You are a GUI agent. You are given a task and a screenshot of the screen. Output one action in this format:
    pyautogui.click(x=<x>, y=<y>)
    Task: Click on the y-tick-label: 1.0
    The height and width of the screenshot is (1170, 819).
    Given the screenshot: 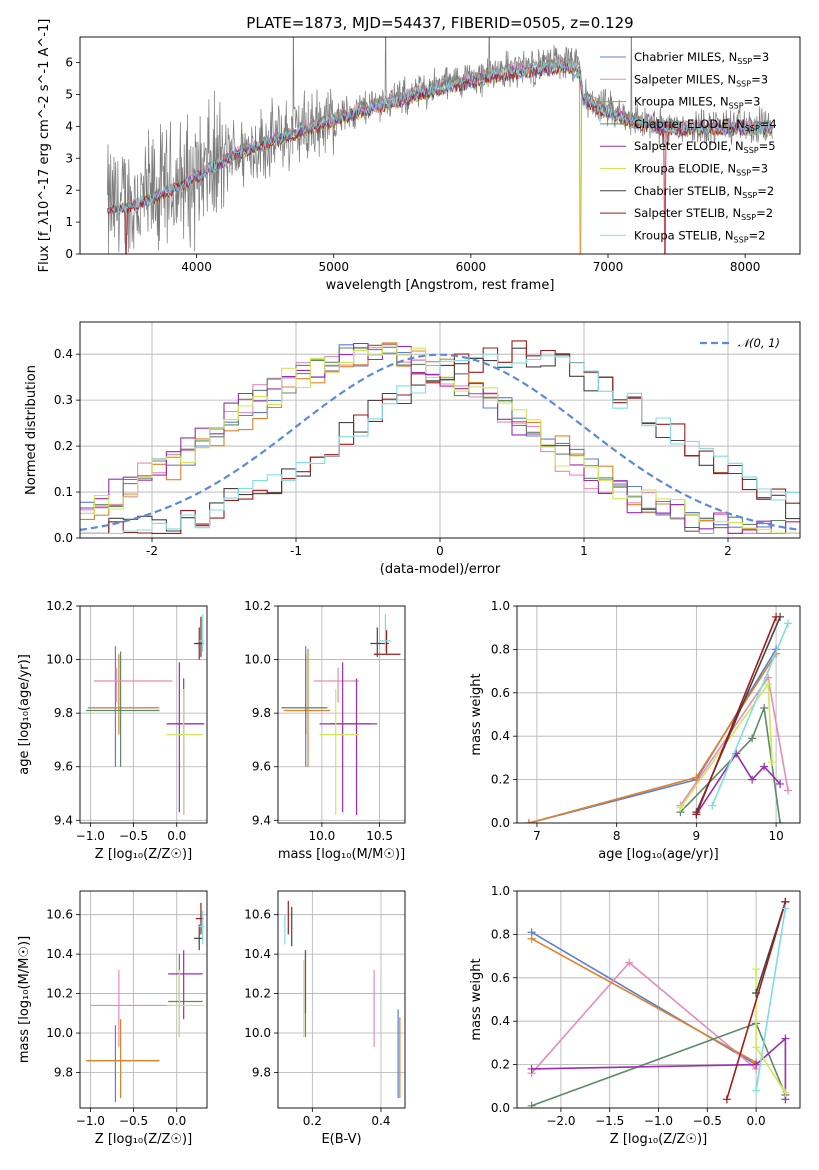 What is the action you would take?
    pyautogui.click(x=500, y=891)
    